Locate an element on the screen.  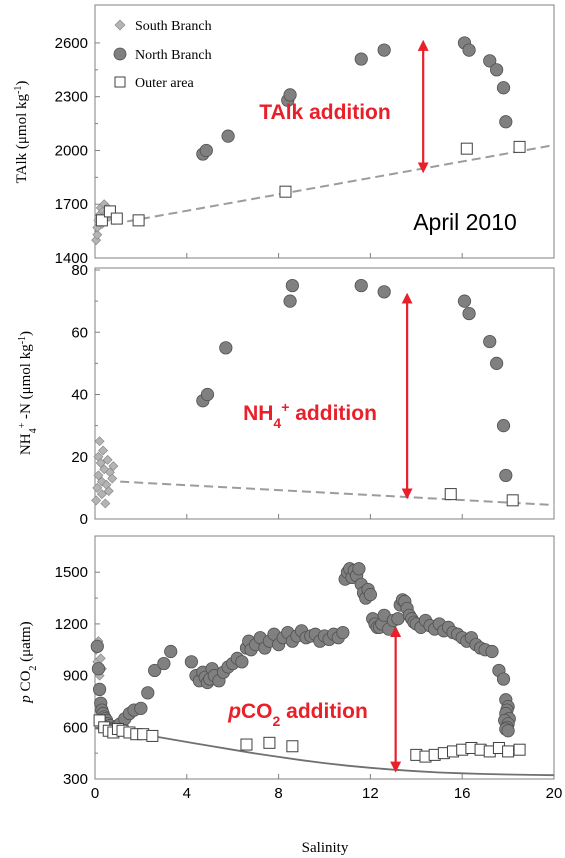
y-tick-label: 1700 is located at coordinates (71, 204).